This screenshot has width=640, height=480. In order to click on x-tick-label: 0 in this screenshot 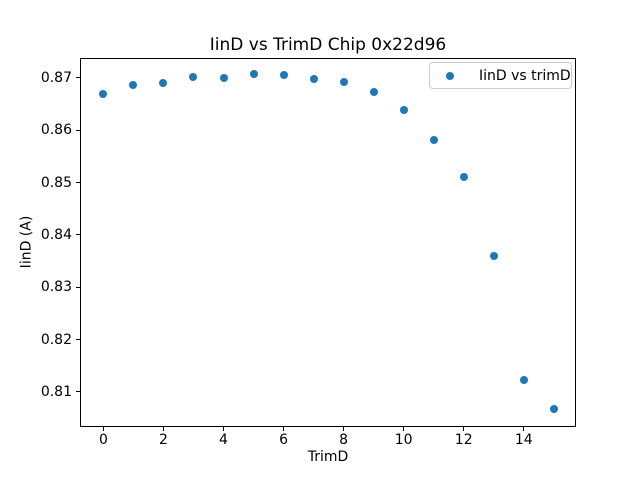, I will do `click(103, 440)`.